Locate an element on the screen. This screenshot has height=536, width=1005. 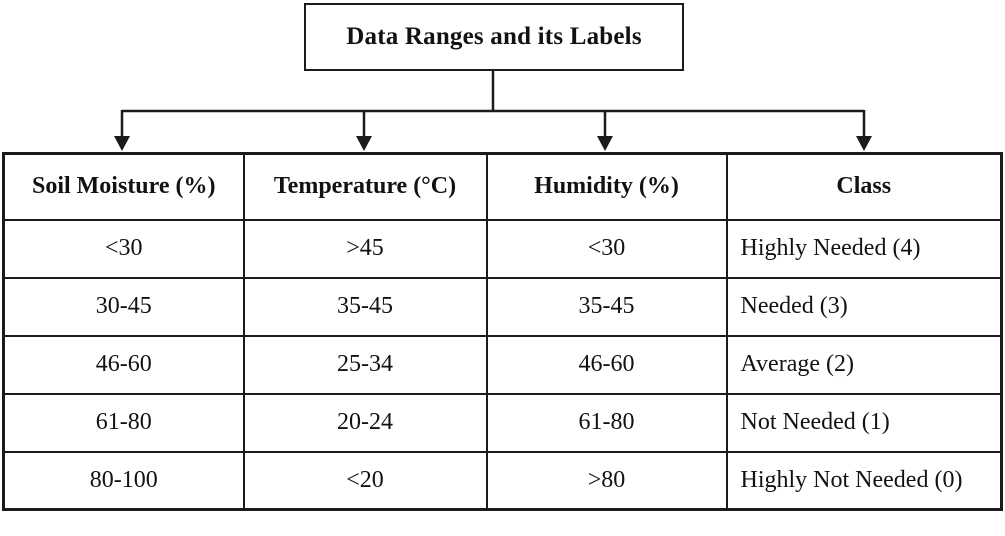
table-row: 46-60 25-34 46-60 Average (2) is located at coordinates (502, 364).